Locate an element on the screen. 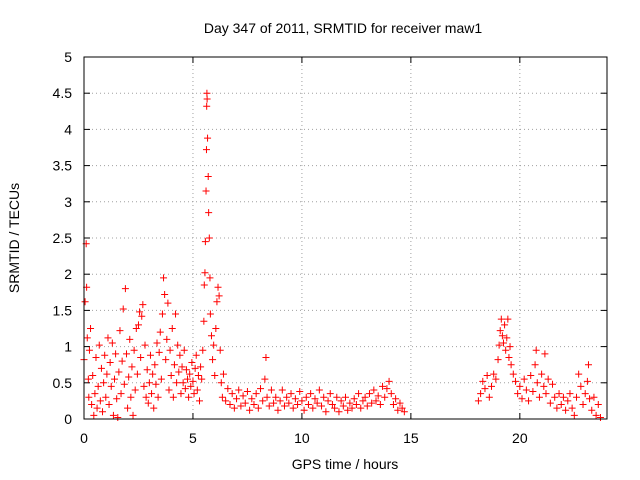 The width and height of the screenshot is (640, 480). y-tick-label: 1 is located at coordinates (68, 347).